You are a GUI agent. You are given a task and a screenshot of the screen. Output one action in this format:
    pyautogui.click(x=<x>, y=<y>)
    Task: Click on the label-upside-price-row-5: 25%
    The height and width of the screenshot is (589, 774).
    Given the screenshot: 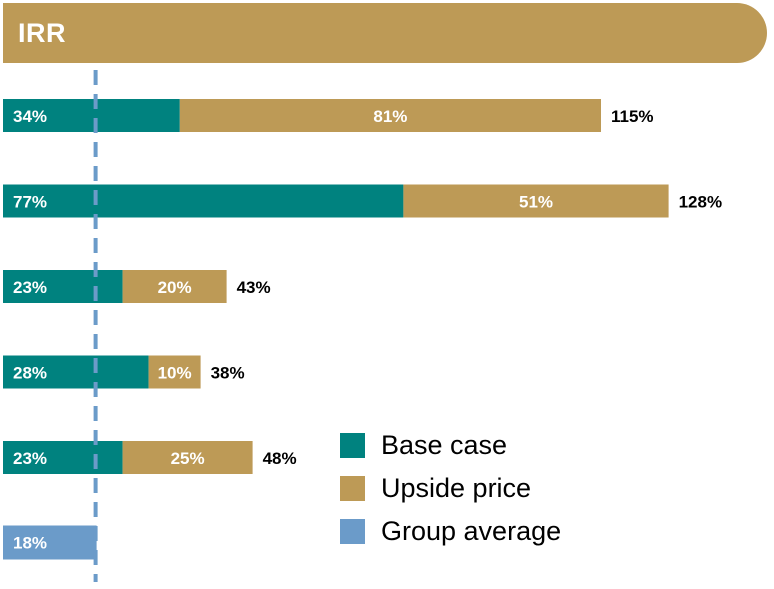 What is the action you would take?
    pyautogui.click(x=188, y=458)
    